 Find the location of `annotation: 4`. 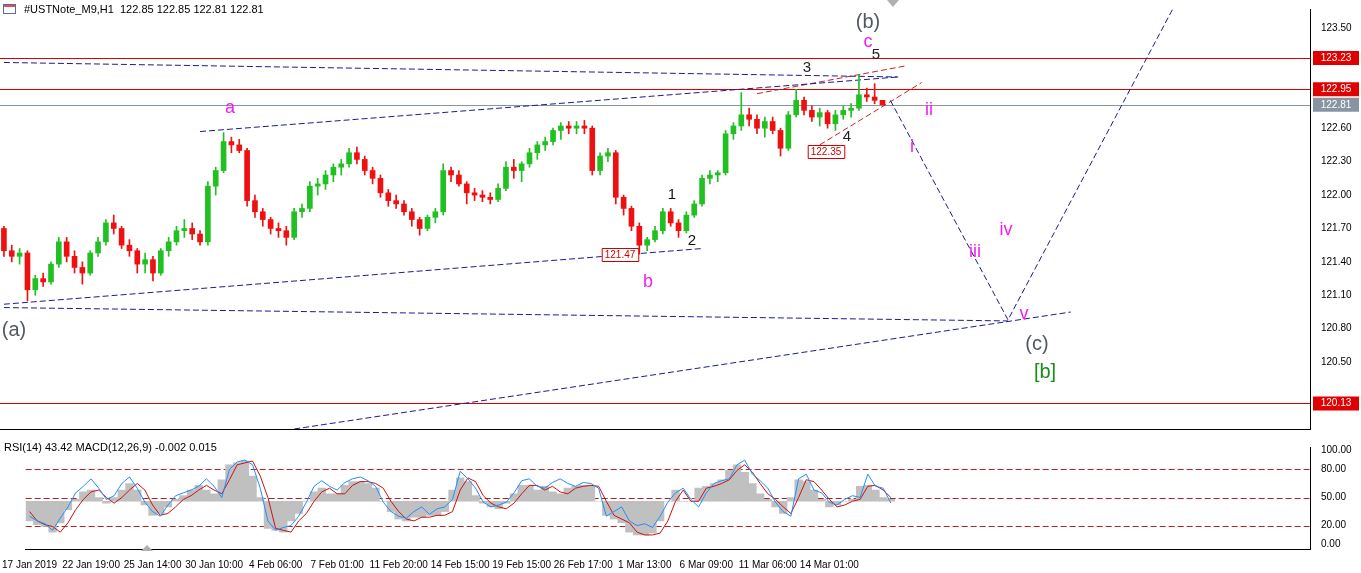

annotation: 4 is located at coordinates (847, 136).